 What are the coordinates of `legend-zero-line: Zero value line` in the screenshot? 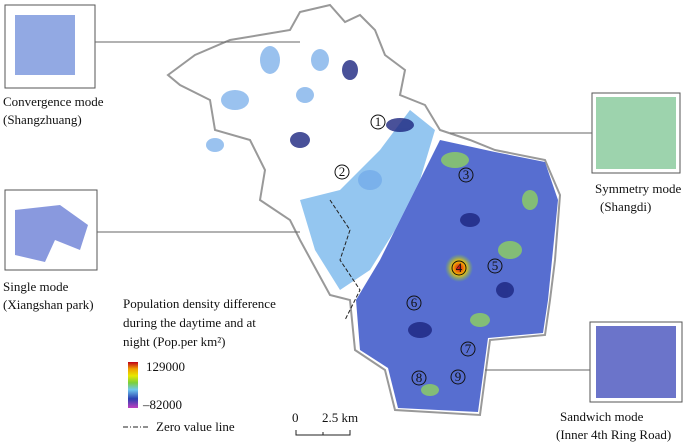 It's located at (195, 426).